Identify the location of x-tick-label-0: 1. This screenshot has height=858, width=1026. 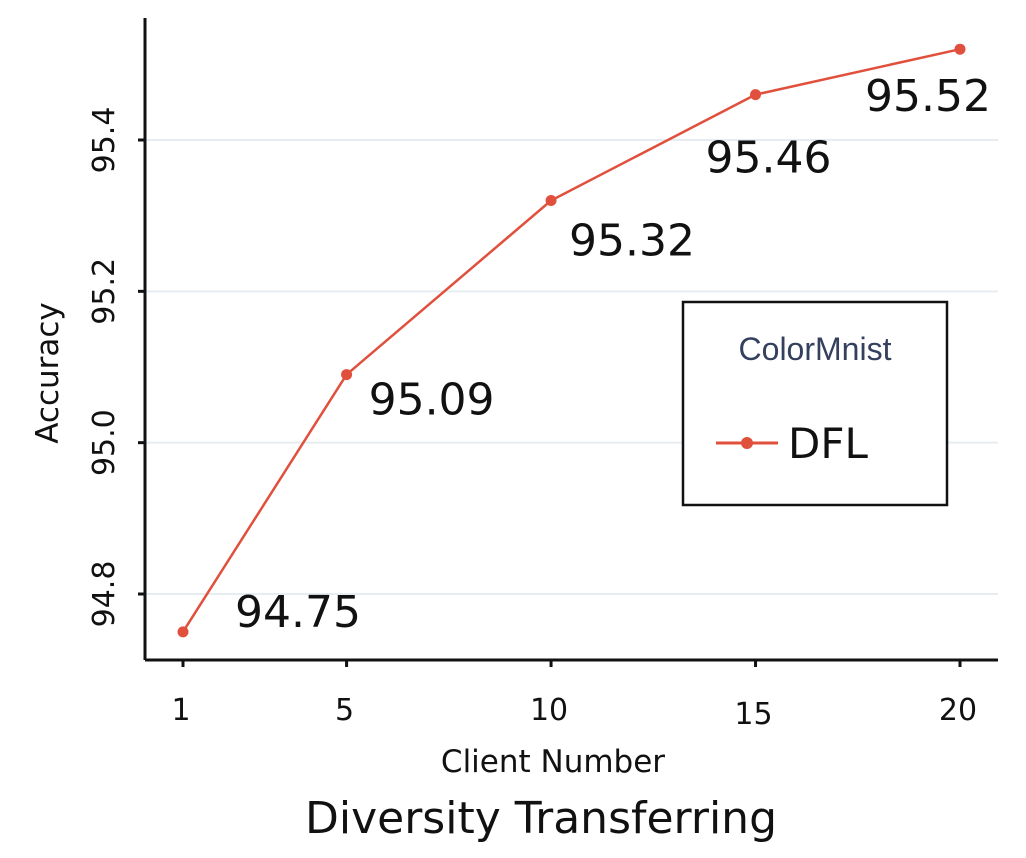
(180, 710).